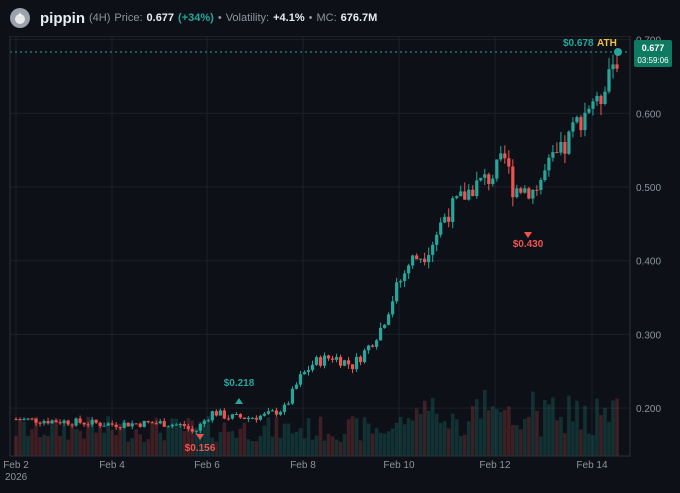 The width and height of the screenshot is (680, 493). What do you see at coordinates (618, 52) in the screenshot?
I see `ath-dot` at bounding box center [618, 52].